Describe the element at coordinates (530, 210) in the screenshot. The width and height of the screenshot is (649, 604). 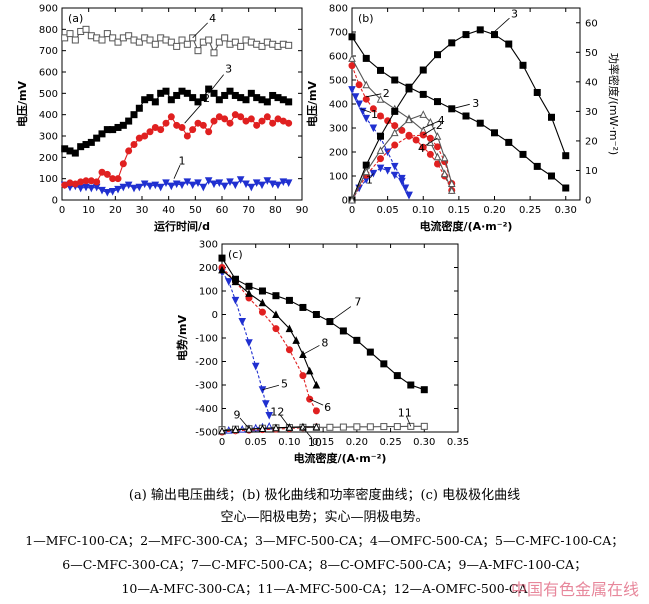
I see `x-tick-label: 0.25` at that location.